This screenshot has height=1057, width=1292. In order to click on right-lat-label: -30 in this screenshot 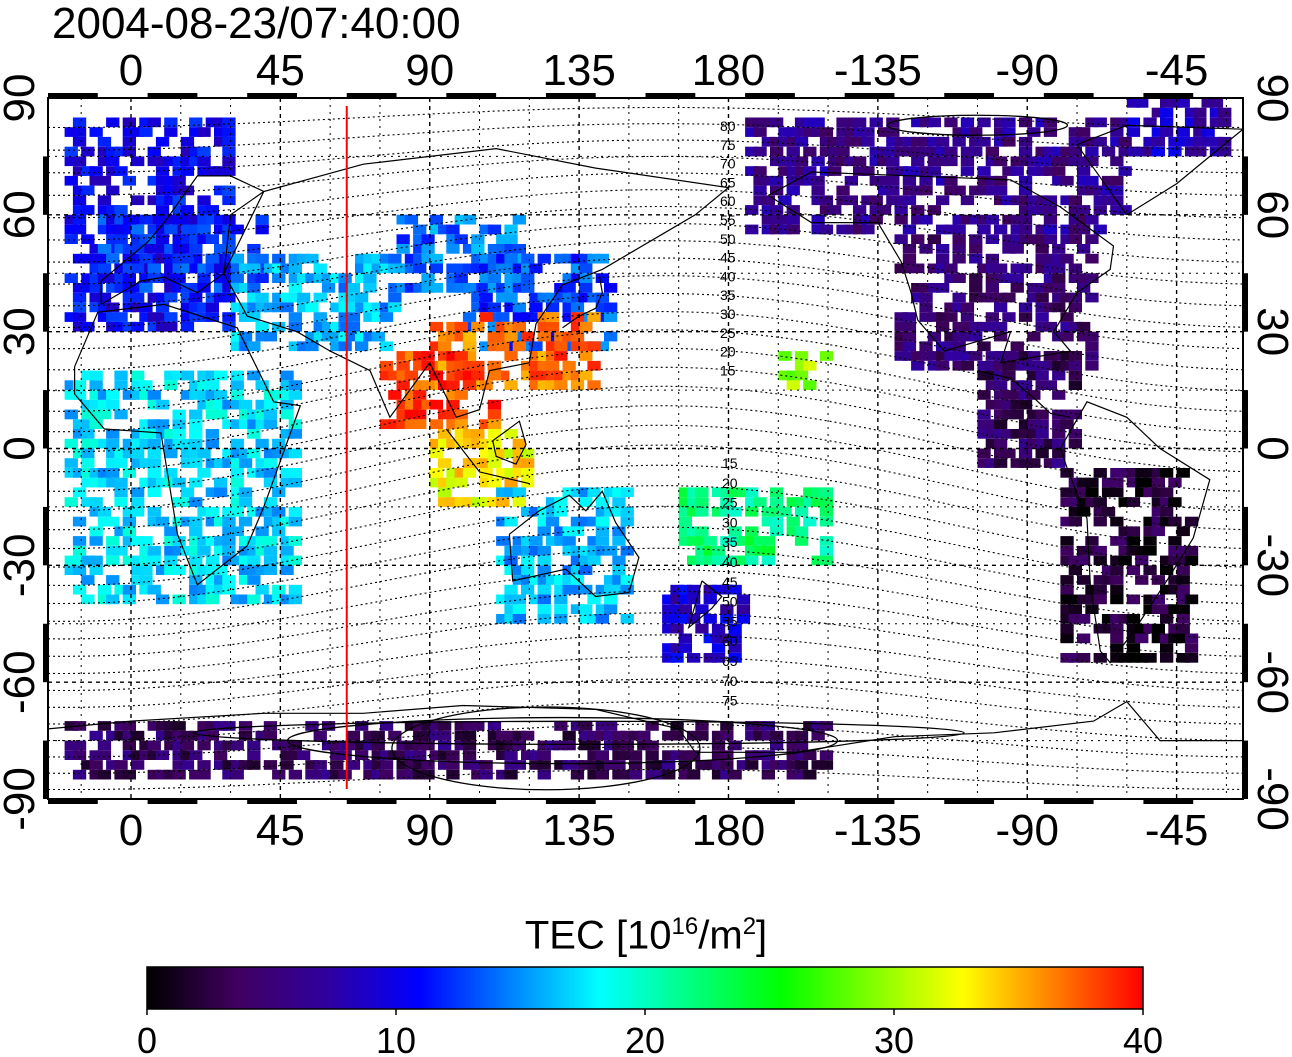, I will do `click(1270, 566)`.